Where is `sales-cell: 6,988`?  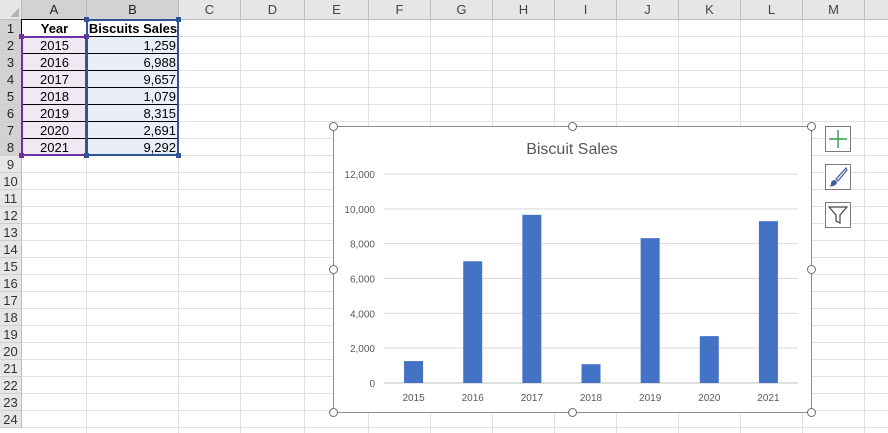 sales-cell: 6,988 is located at coordinates (133, 62).